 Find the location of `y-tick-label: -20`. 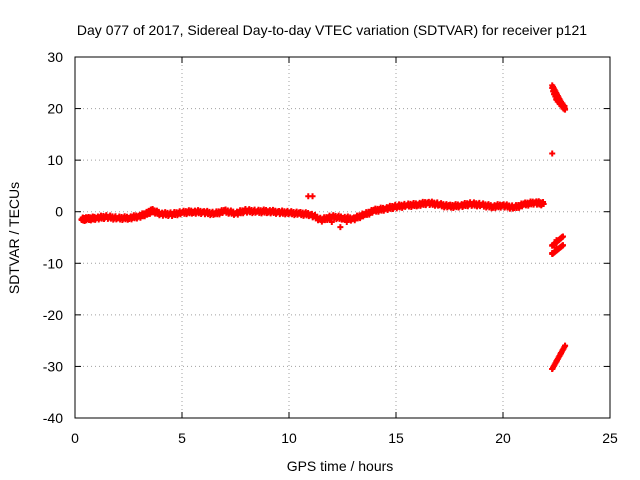

y-tick-label: -20 is located at coordinates (53, 315).